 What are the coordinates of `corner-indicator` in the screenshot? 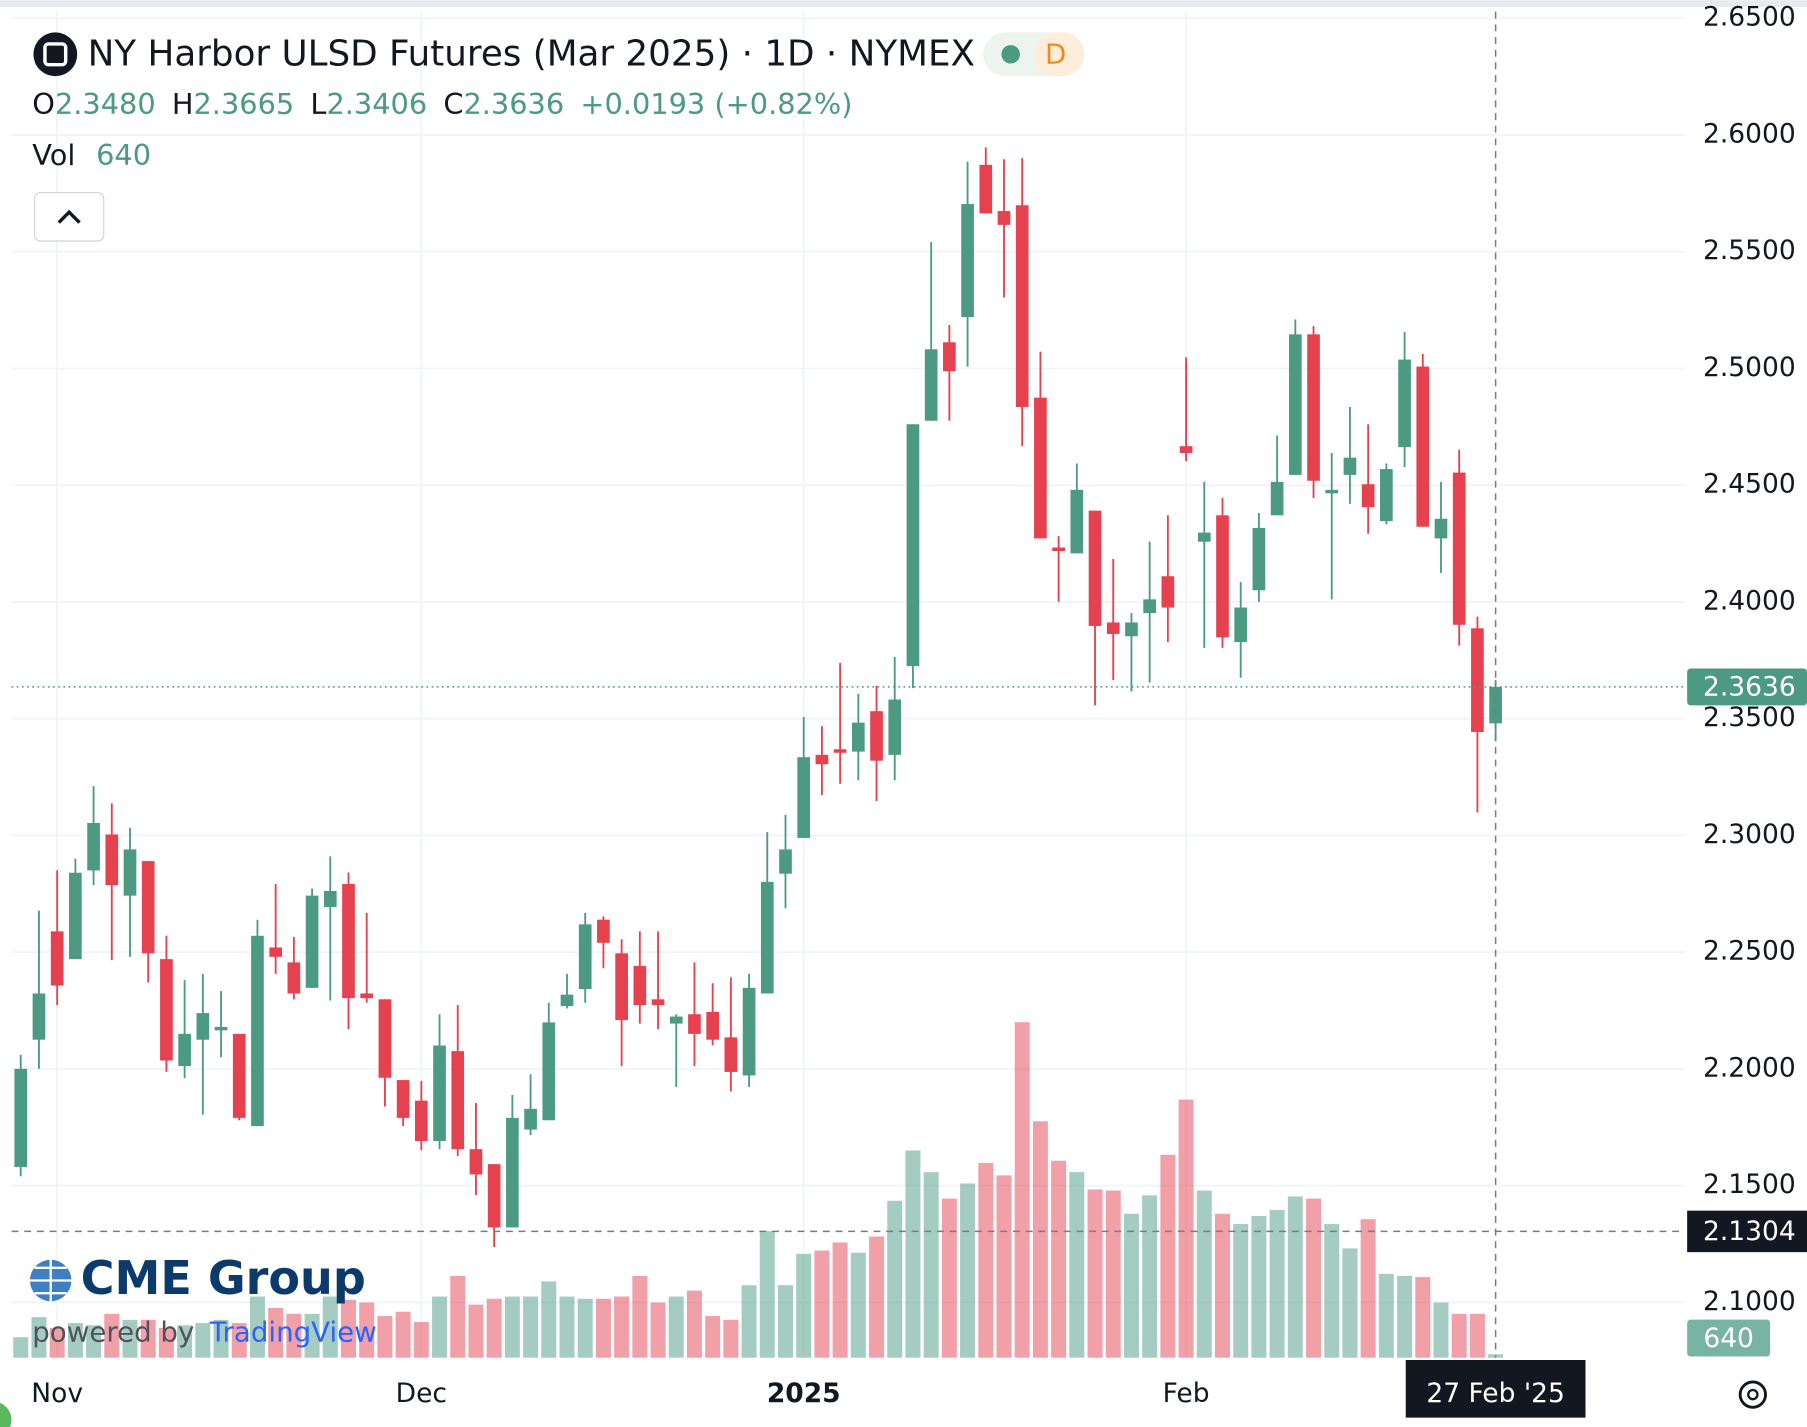 It's located at (6, 1414).